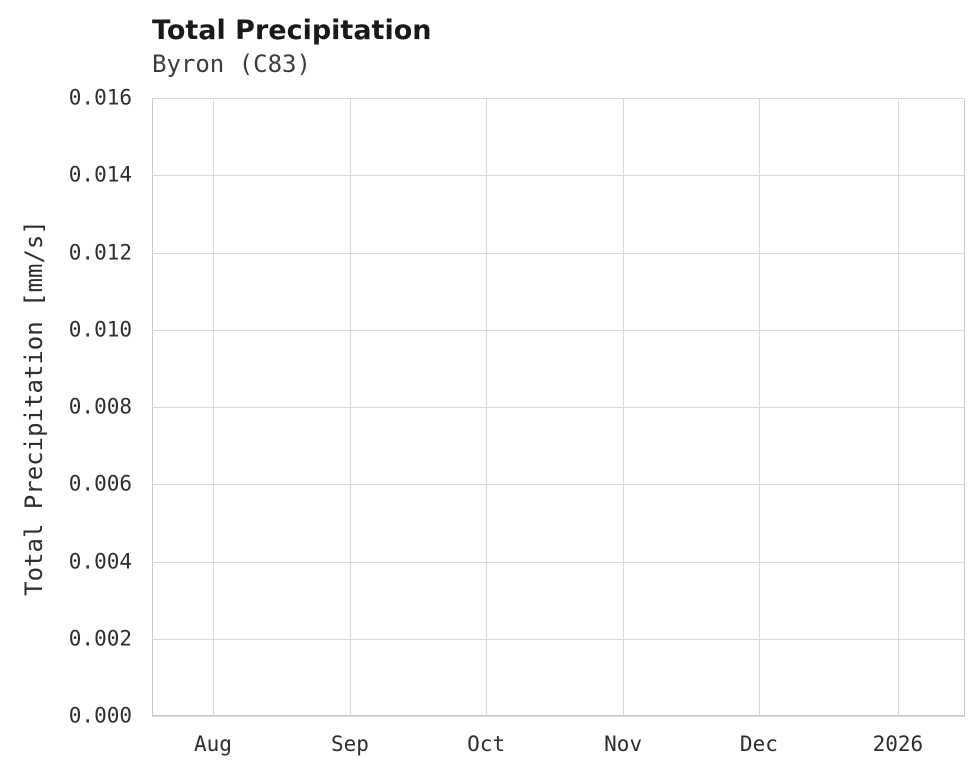 This screenshot has width=980, height=780. I want to click on x-tick-label: Dec, so click(758, 744).